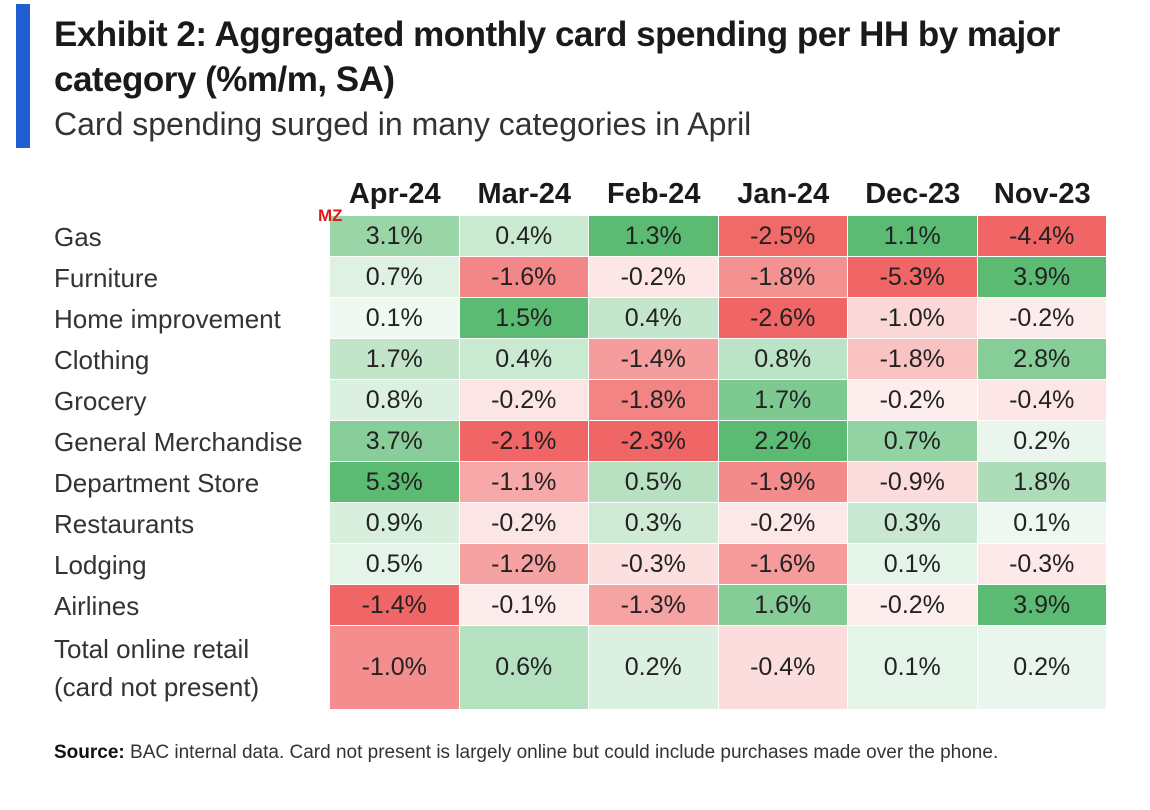 This screenshot has width=1150, height=810. I want to click on heatmap-cell: -4.4%, so click(1041, 236).